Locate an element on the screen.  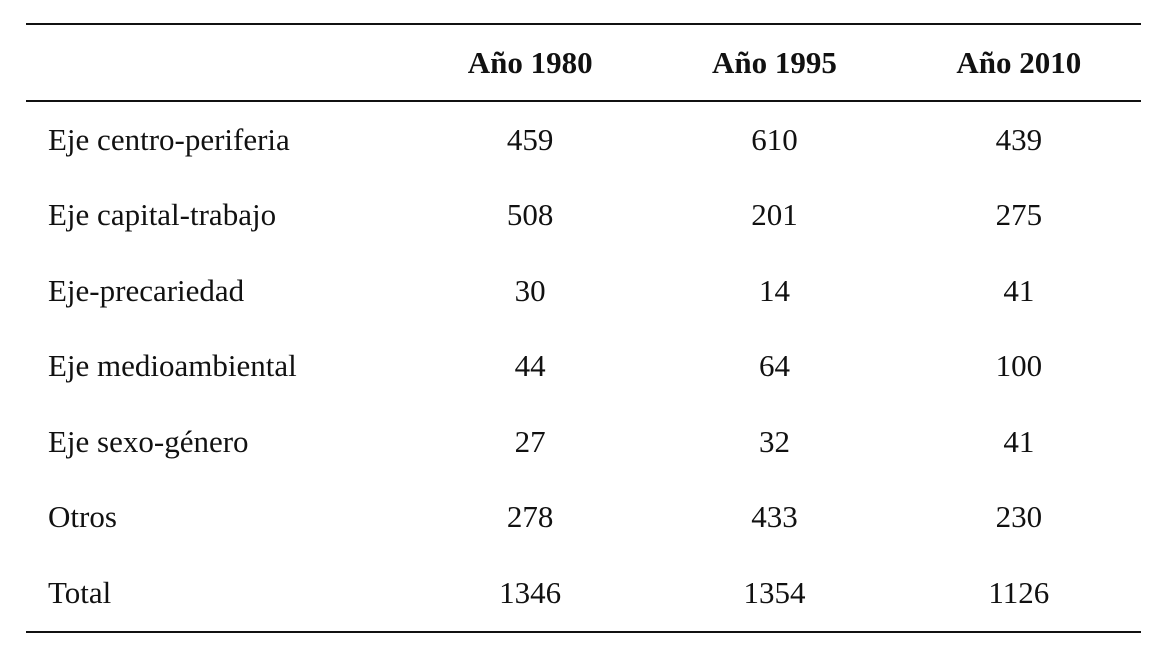
cell-value: 1354 is located at coordinates (774, 592).